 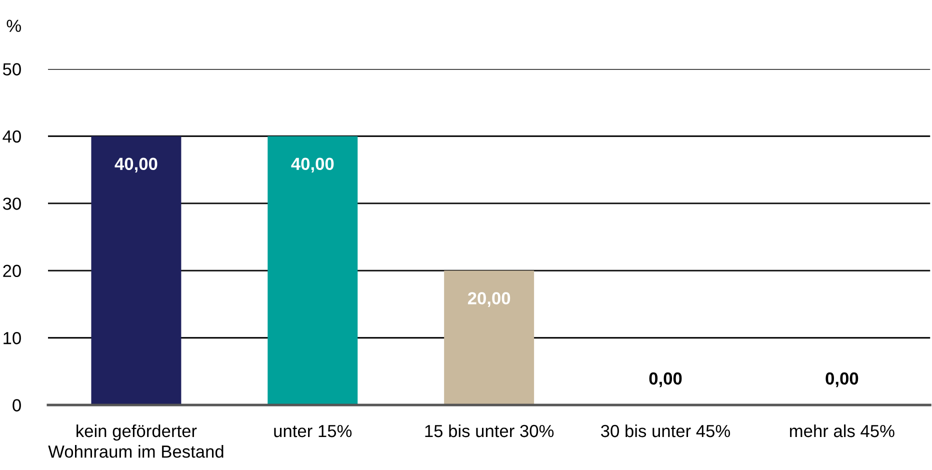 I want to click on data-label: 20,00, so click(x=489, y=299).